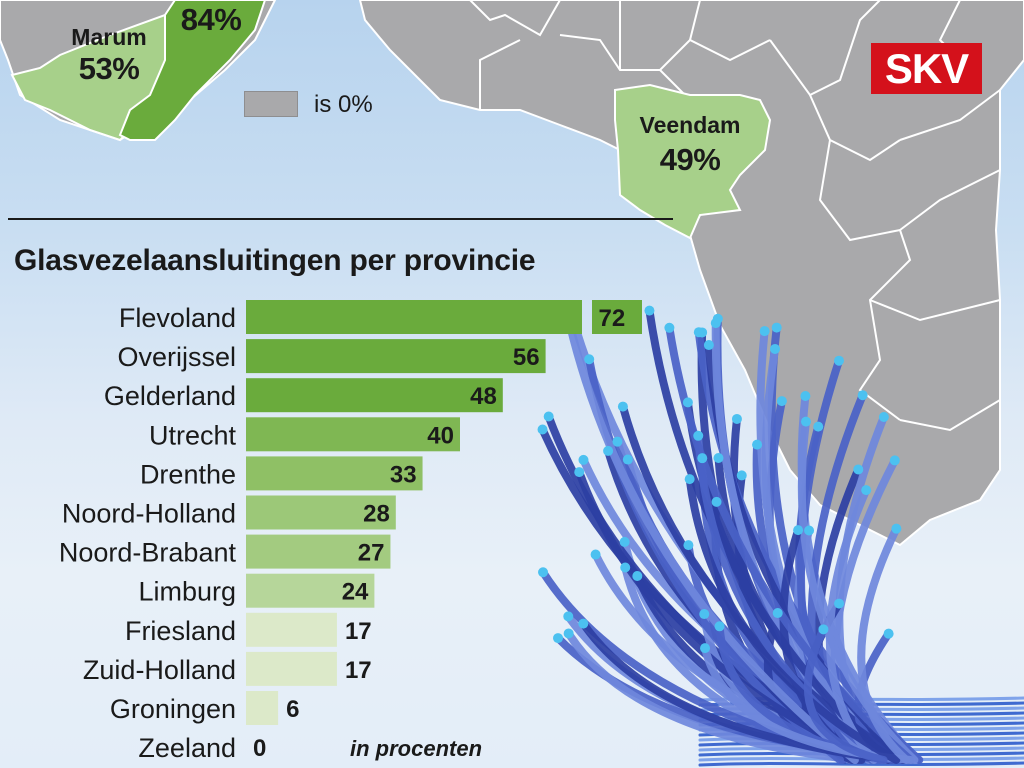 The image size is (1024, 768). Describe the element at coordinates (690, 125) in the screenshot. I see `municipality-name: Veendam` at that location.